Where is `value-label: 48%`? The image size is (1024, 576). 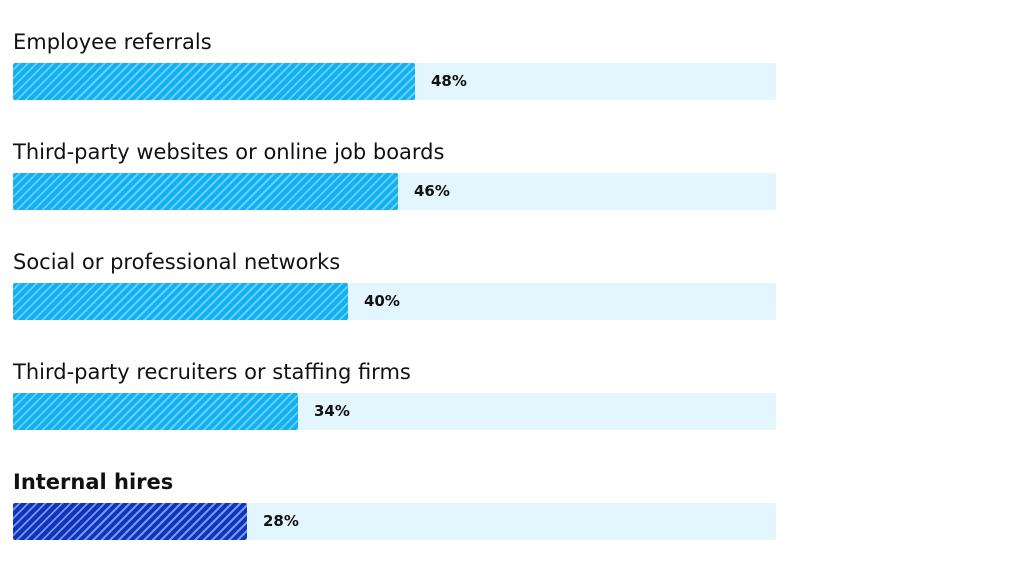
value-label: 48% is located at coordinates (449, 81).